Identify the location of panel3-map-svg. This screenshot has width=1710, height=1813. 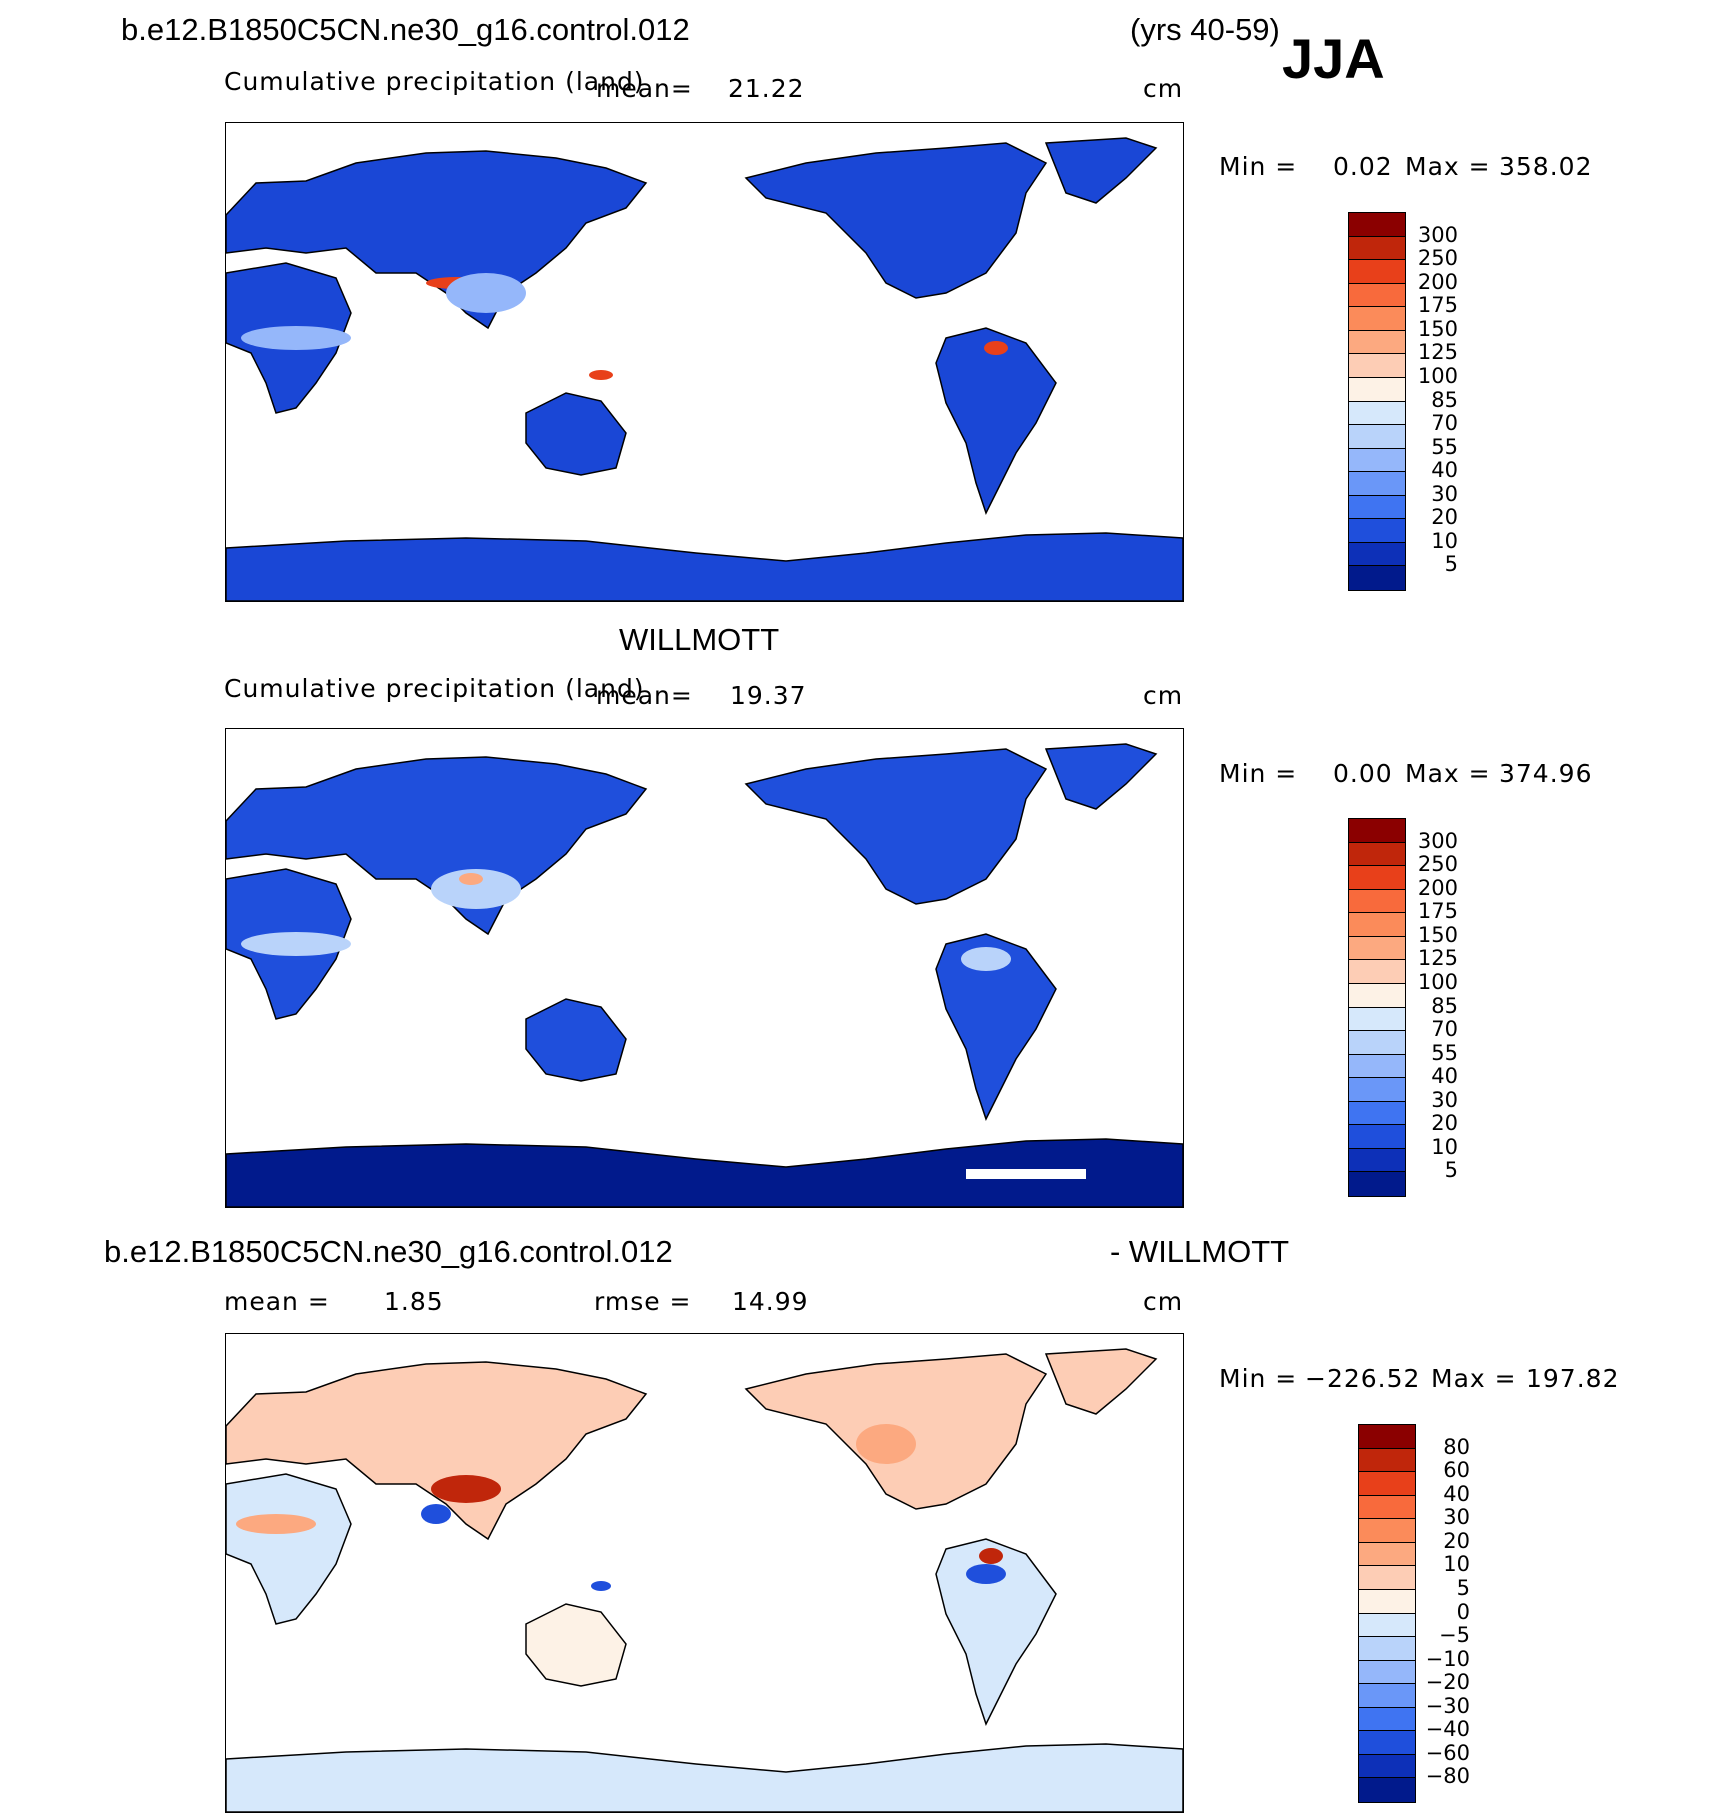
(704, 1580).